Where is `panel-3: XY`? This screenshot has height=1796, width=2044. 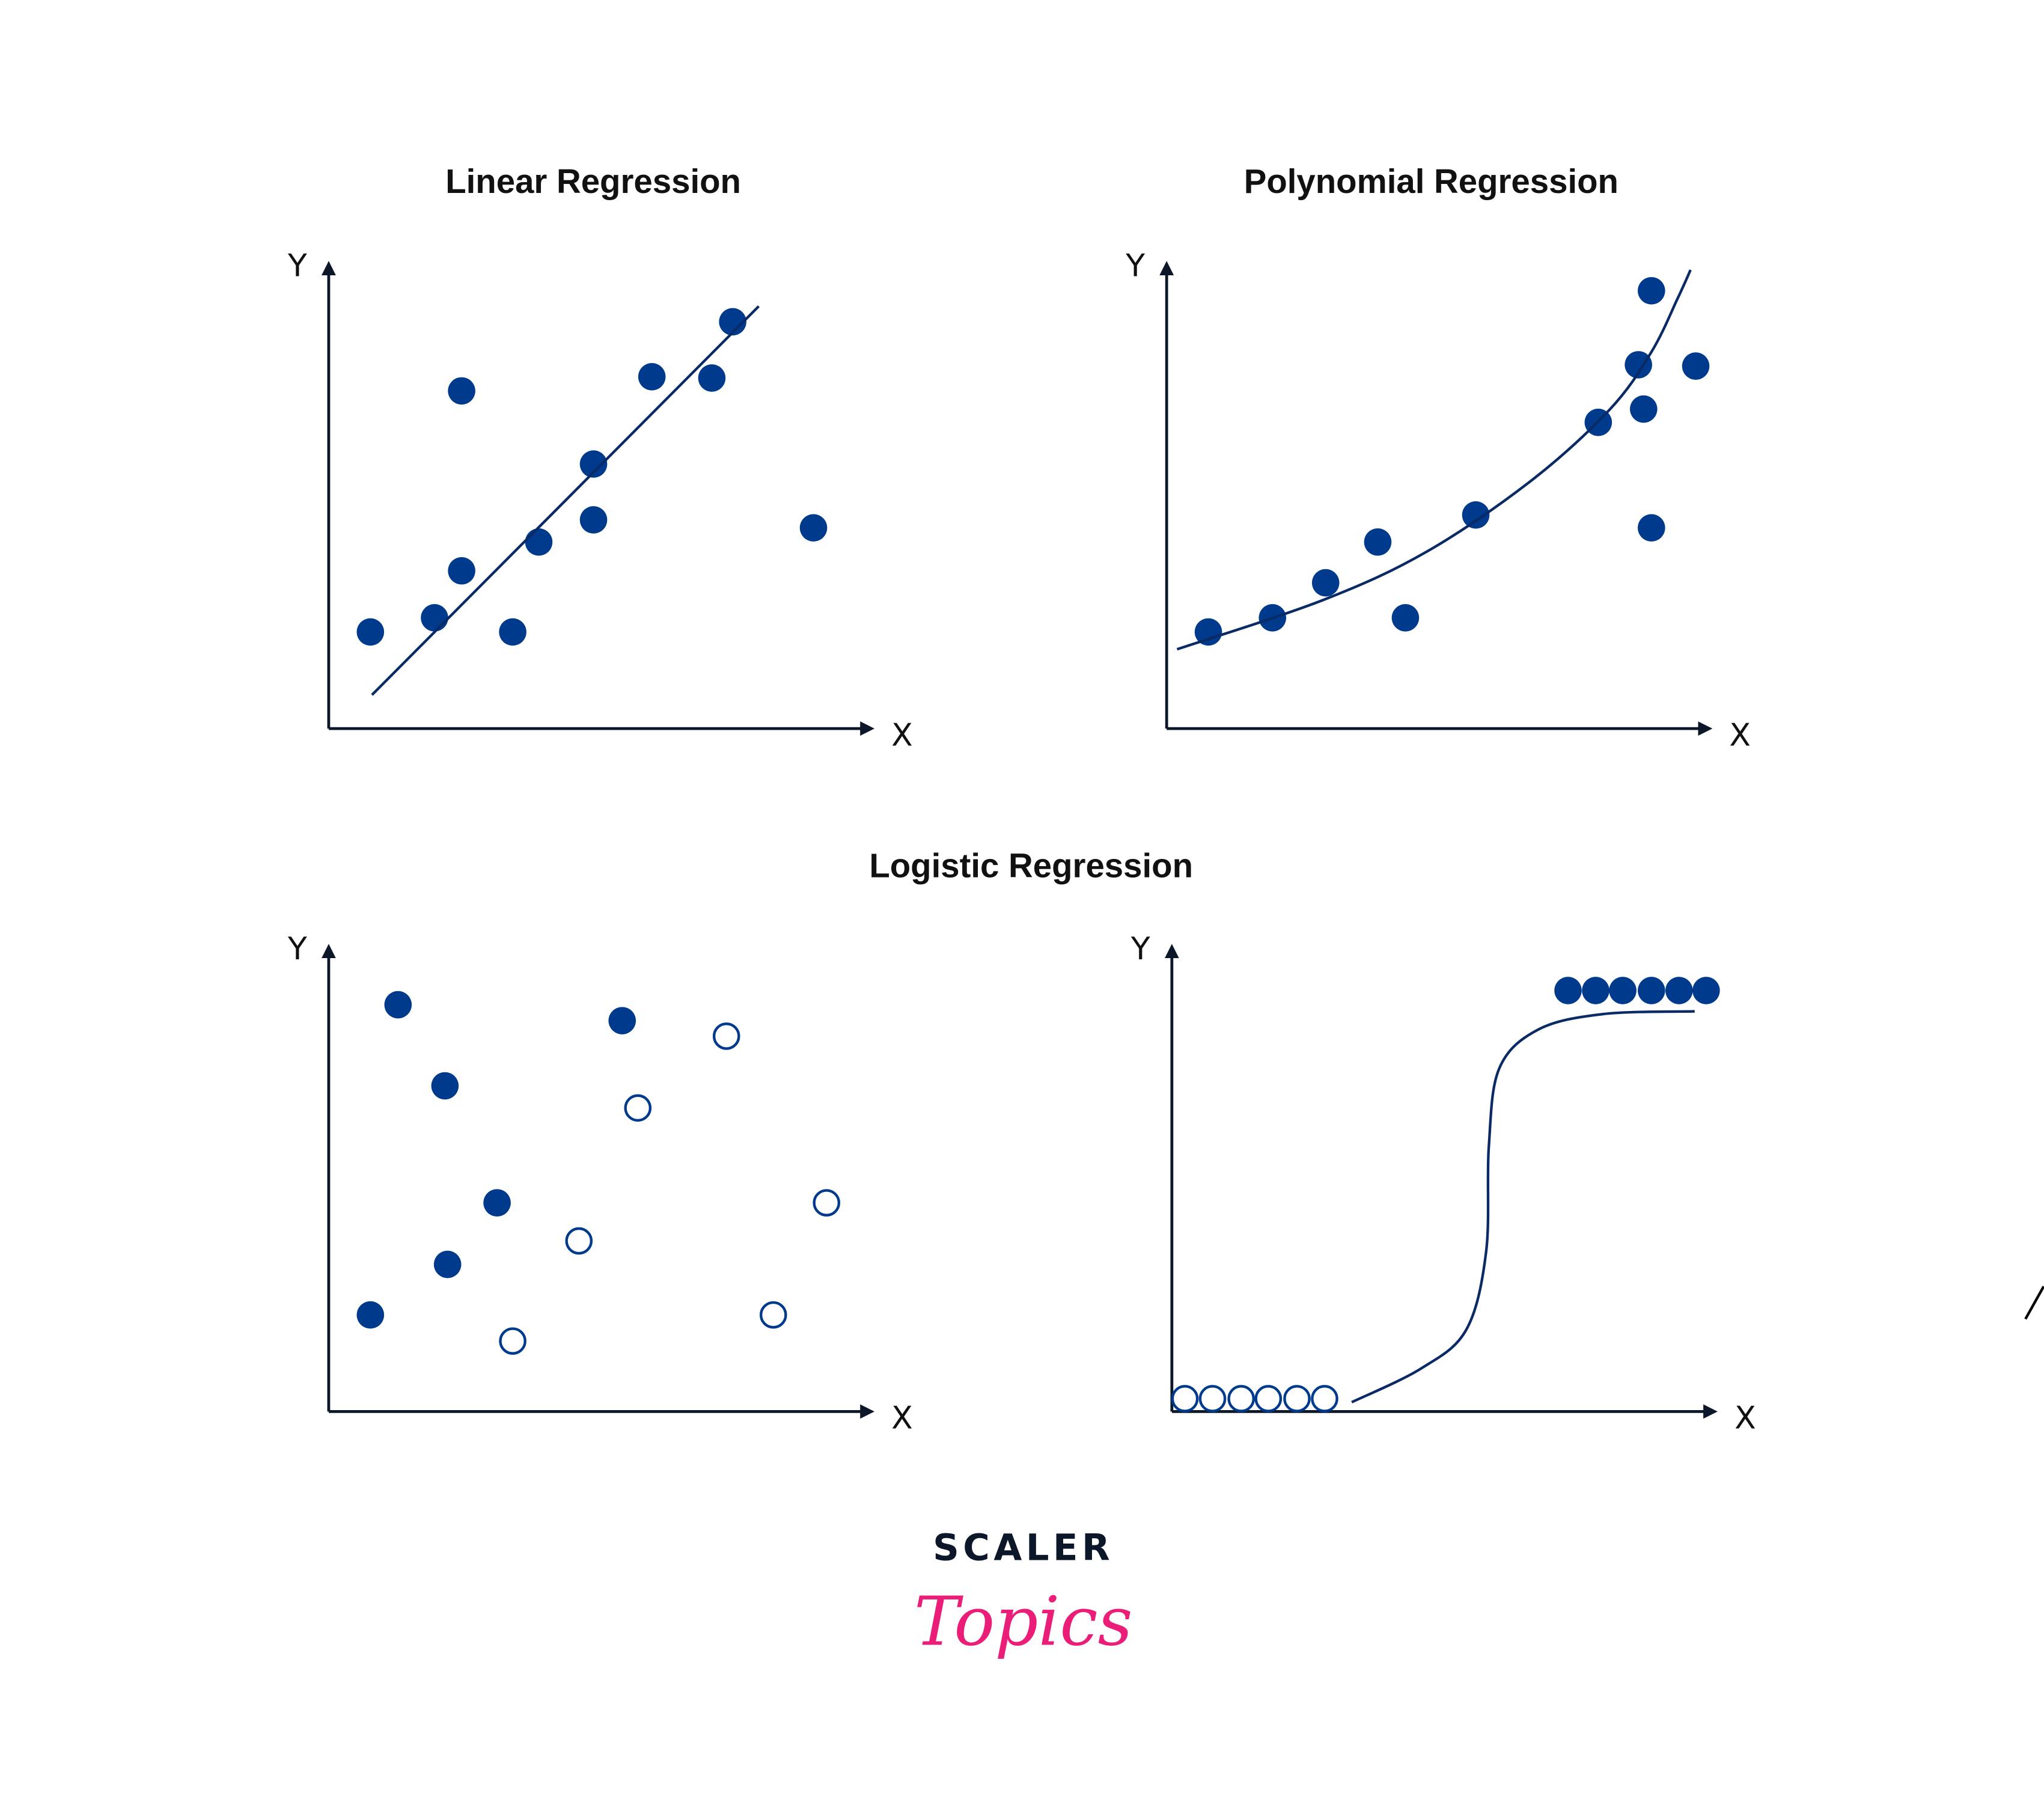
panel-3: XY is located at coordinates (600, 1184).